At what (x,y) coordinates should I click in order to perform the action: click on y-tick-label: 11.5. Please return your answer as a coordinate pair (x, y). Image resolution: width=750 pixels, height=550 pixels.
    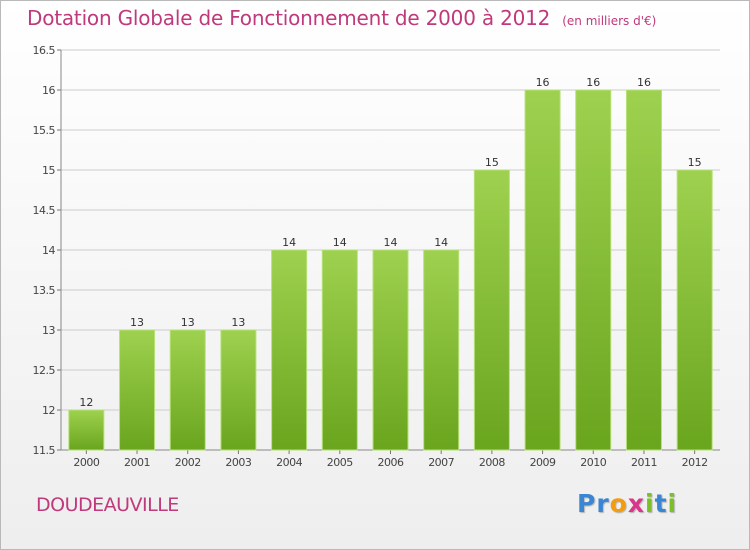
    Looking at the image, I should click on (44, 450).